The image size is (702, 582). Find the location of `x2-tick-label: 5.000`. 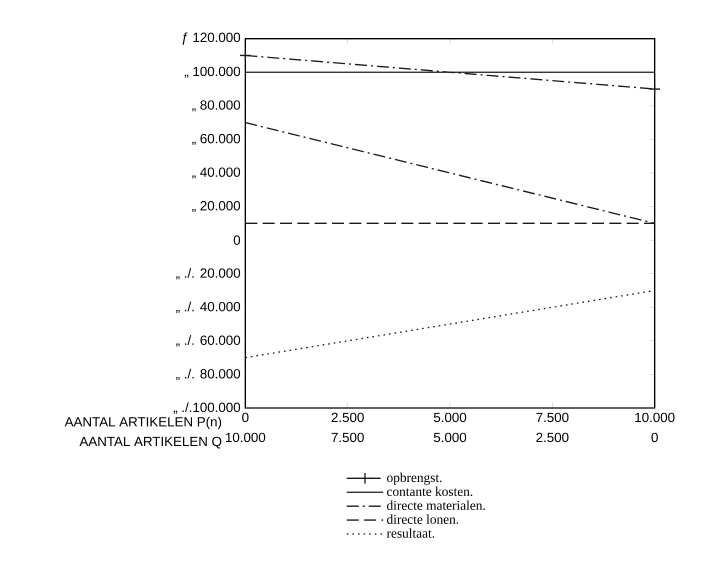

x2-tick-label: 5.000 is located at coordinates (450, 437).